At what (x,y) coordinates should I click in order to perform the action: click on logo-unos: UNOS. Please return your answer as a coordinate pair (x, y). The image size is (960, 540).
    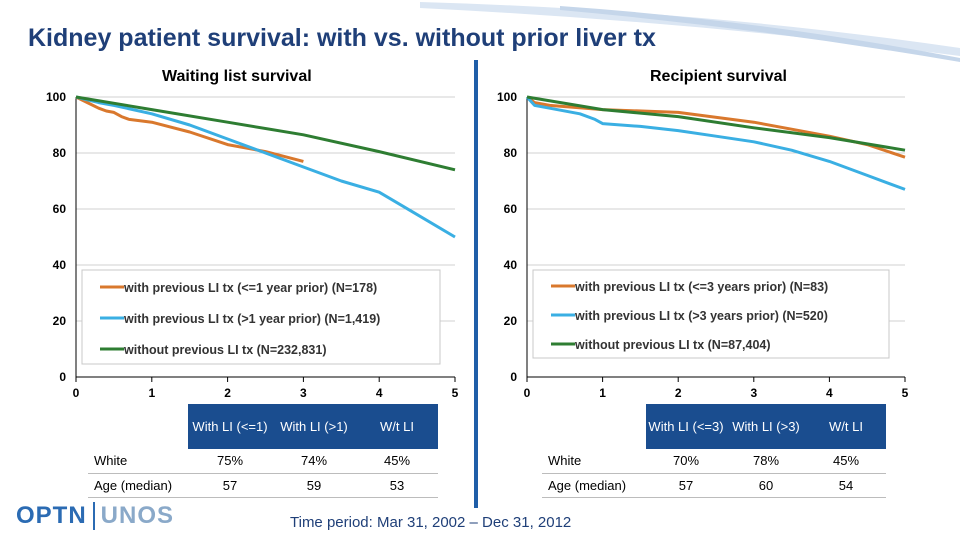
    Looking at the image, I should click on (137, 515).